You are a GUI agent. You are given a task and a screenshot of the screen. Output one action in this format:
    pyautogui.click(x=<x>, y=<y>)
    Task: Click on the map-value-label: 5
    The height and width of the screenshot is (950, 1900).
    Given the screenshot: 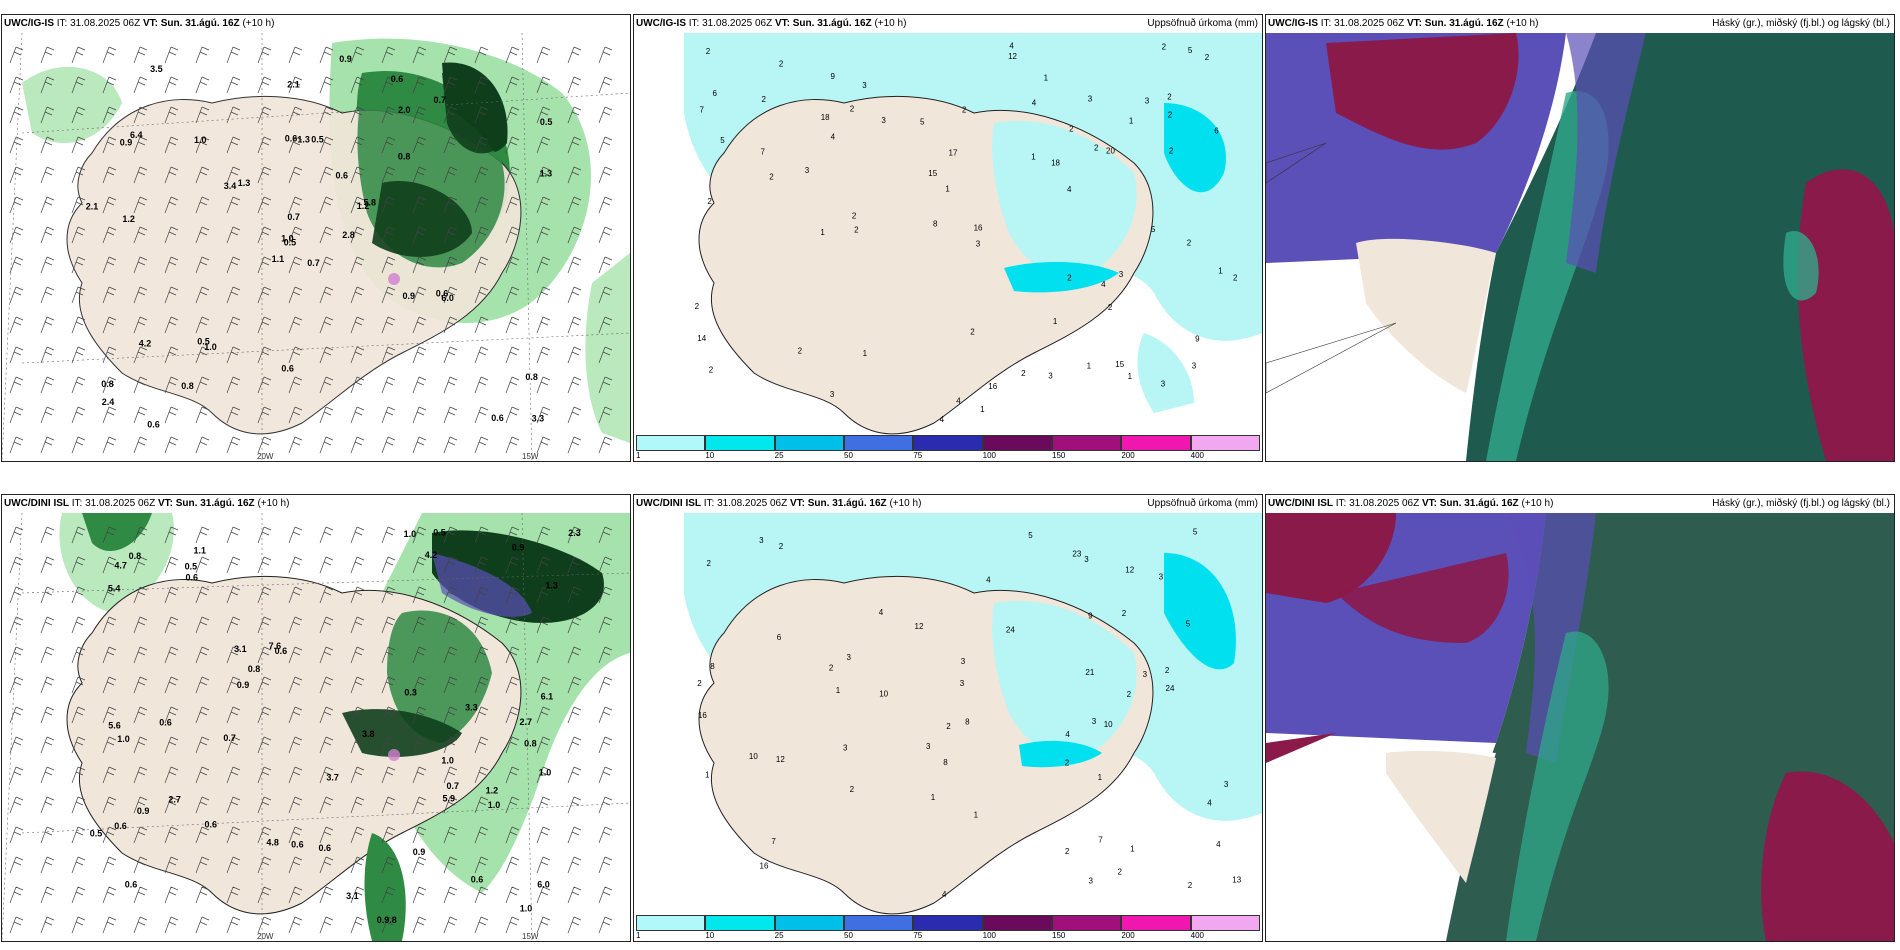 What is the action you would take?
    pyautogui.click(x=922, y=121)
    